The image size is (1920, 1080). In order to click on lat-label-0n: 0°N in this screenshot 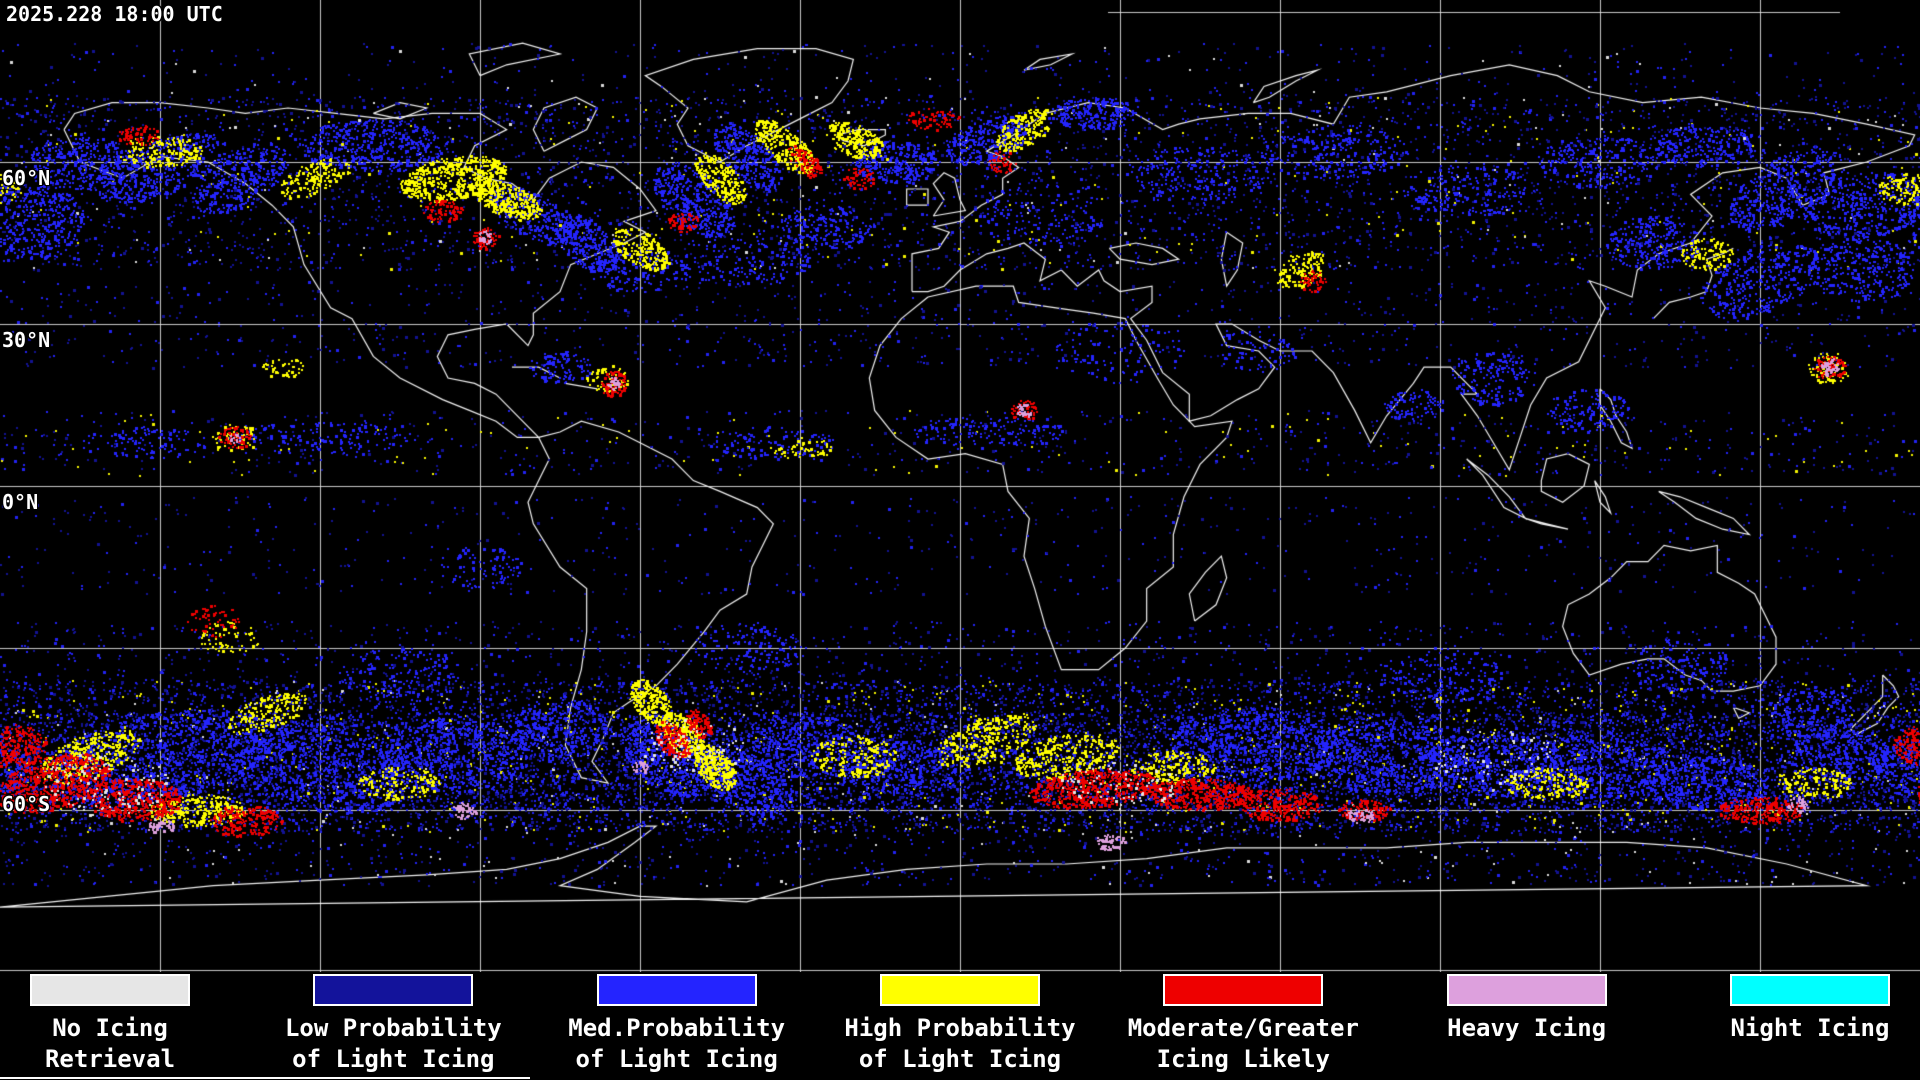, I will do `click(20, 502)`.